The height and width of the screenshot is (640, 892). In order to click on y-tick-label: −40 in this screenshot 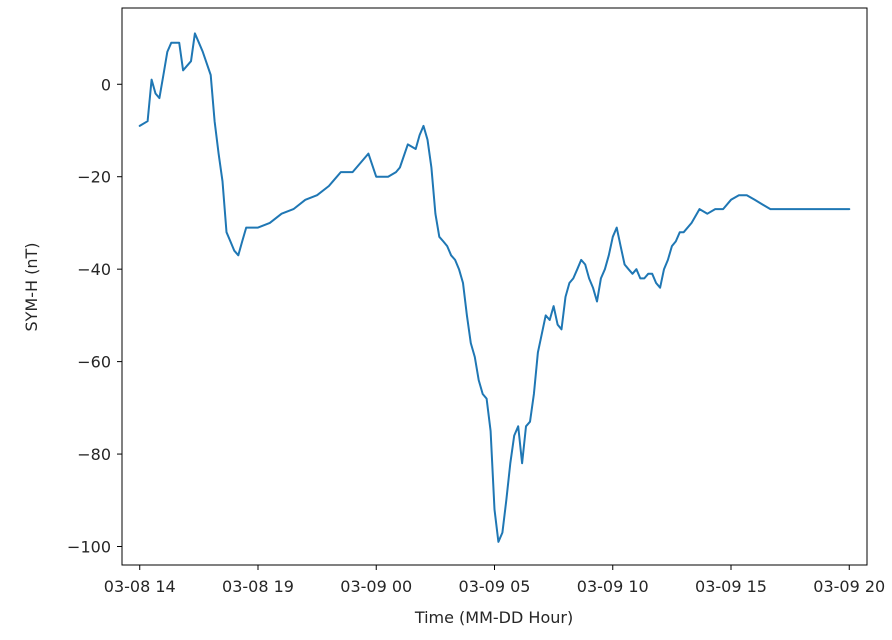, I will do `click(94, 269)`.